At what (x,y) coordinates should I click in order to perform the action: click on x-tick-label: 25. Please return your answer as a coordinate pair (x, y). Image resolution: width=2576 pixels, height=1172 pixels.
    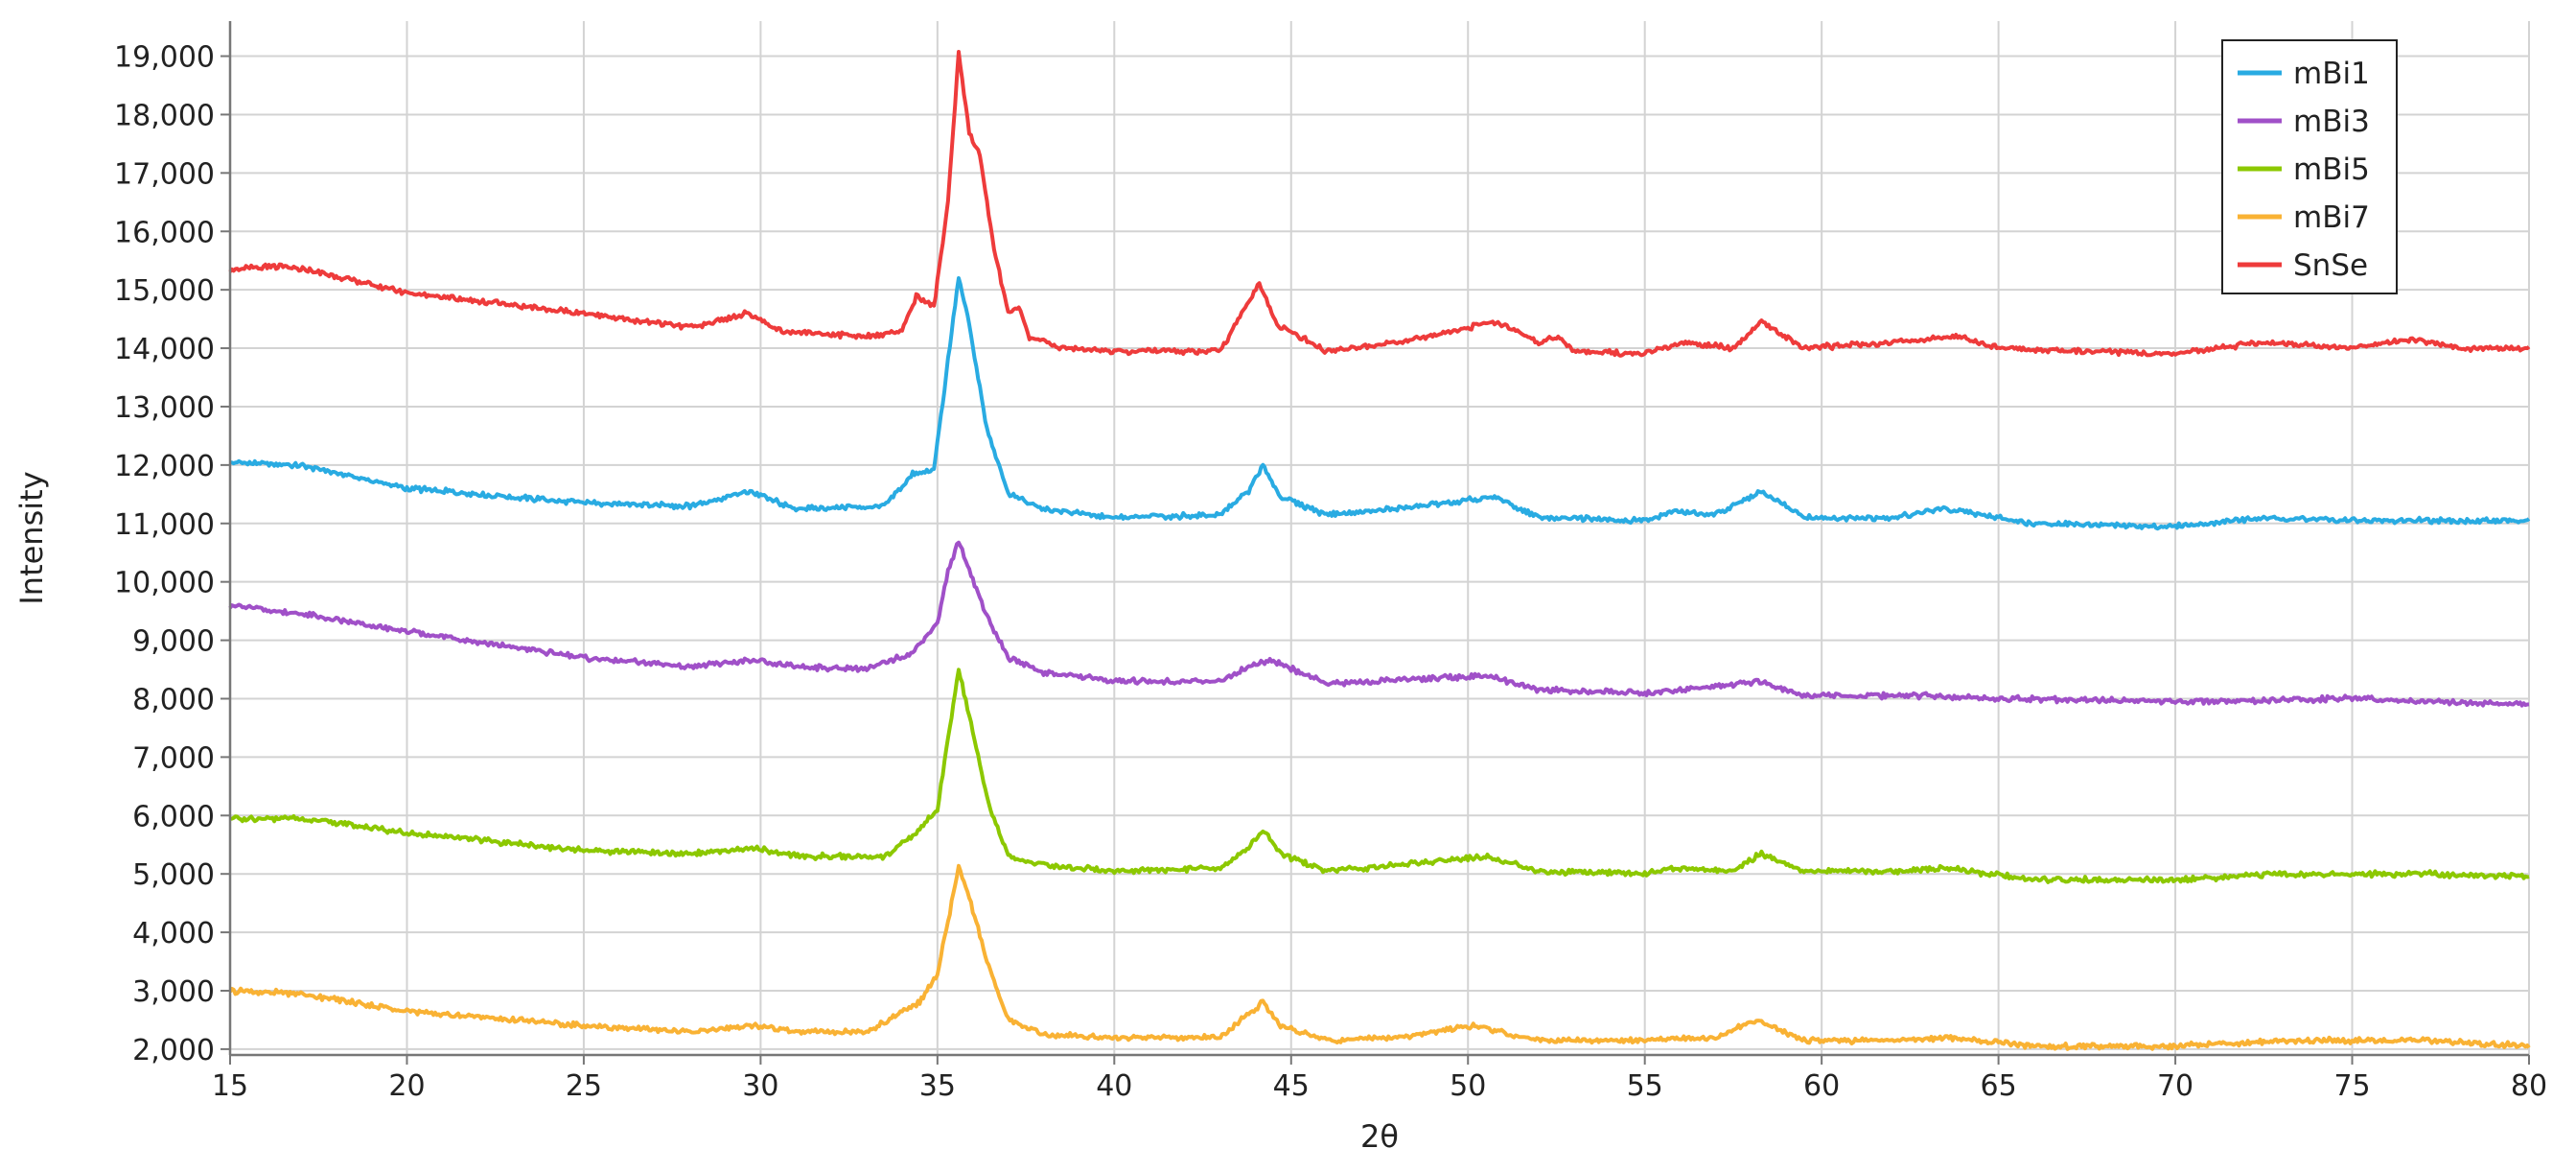
    Looking at the image, I should click on (584, 1086).